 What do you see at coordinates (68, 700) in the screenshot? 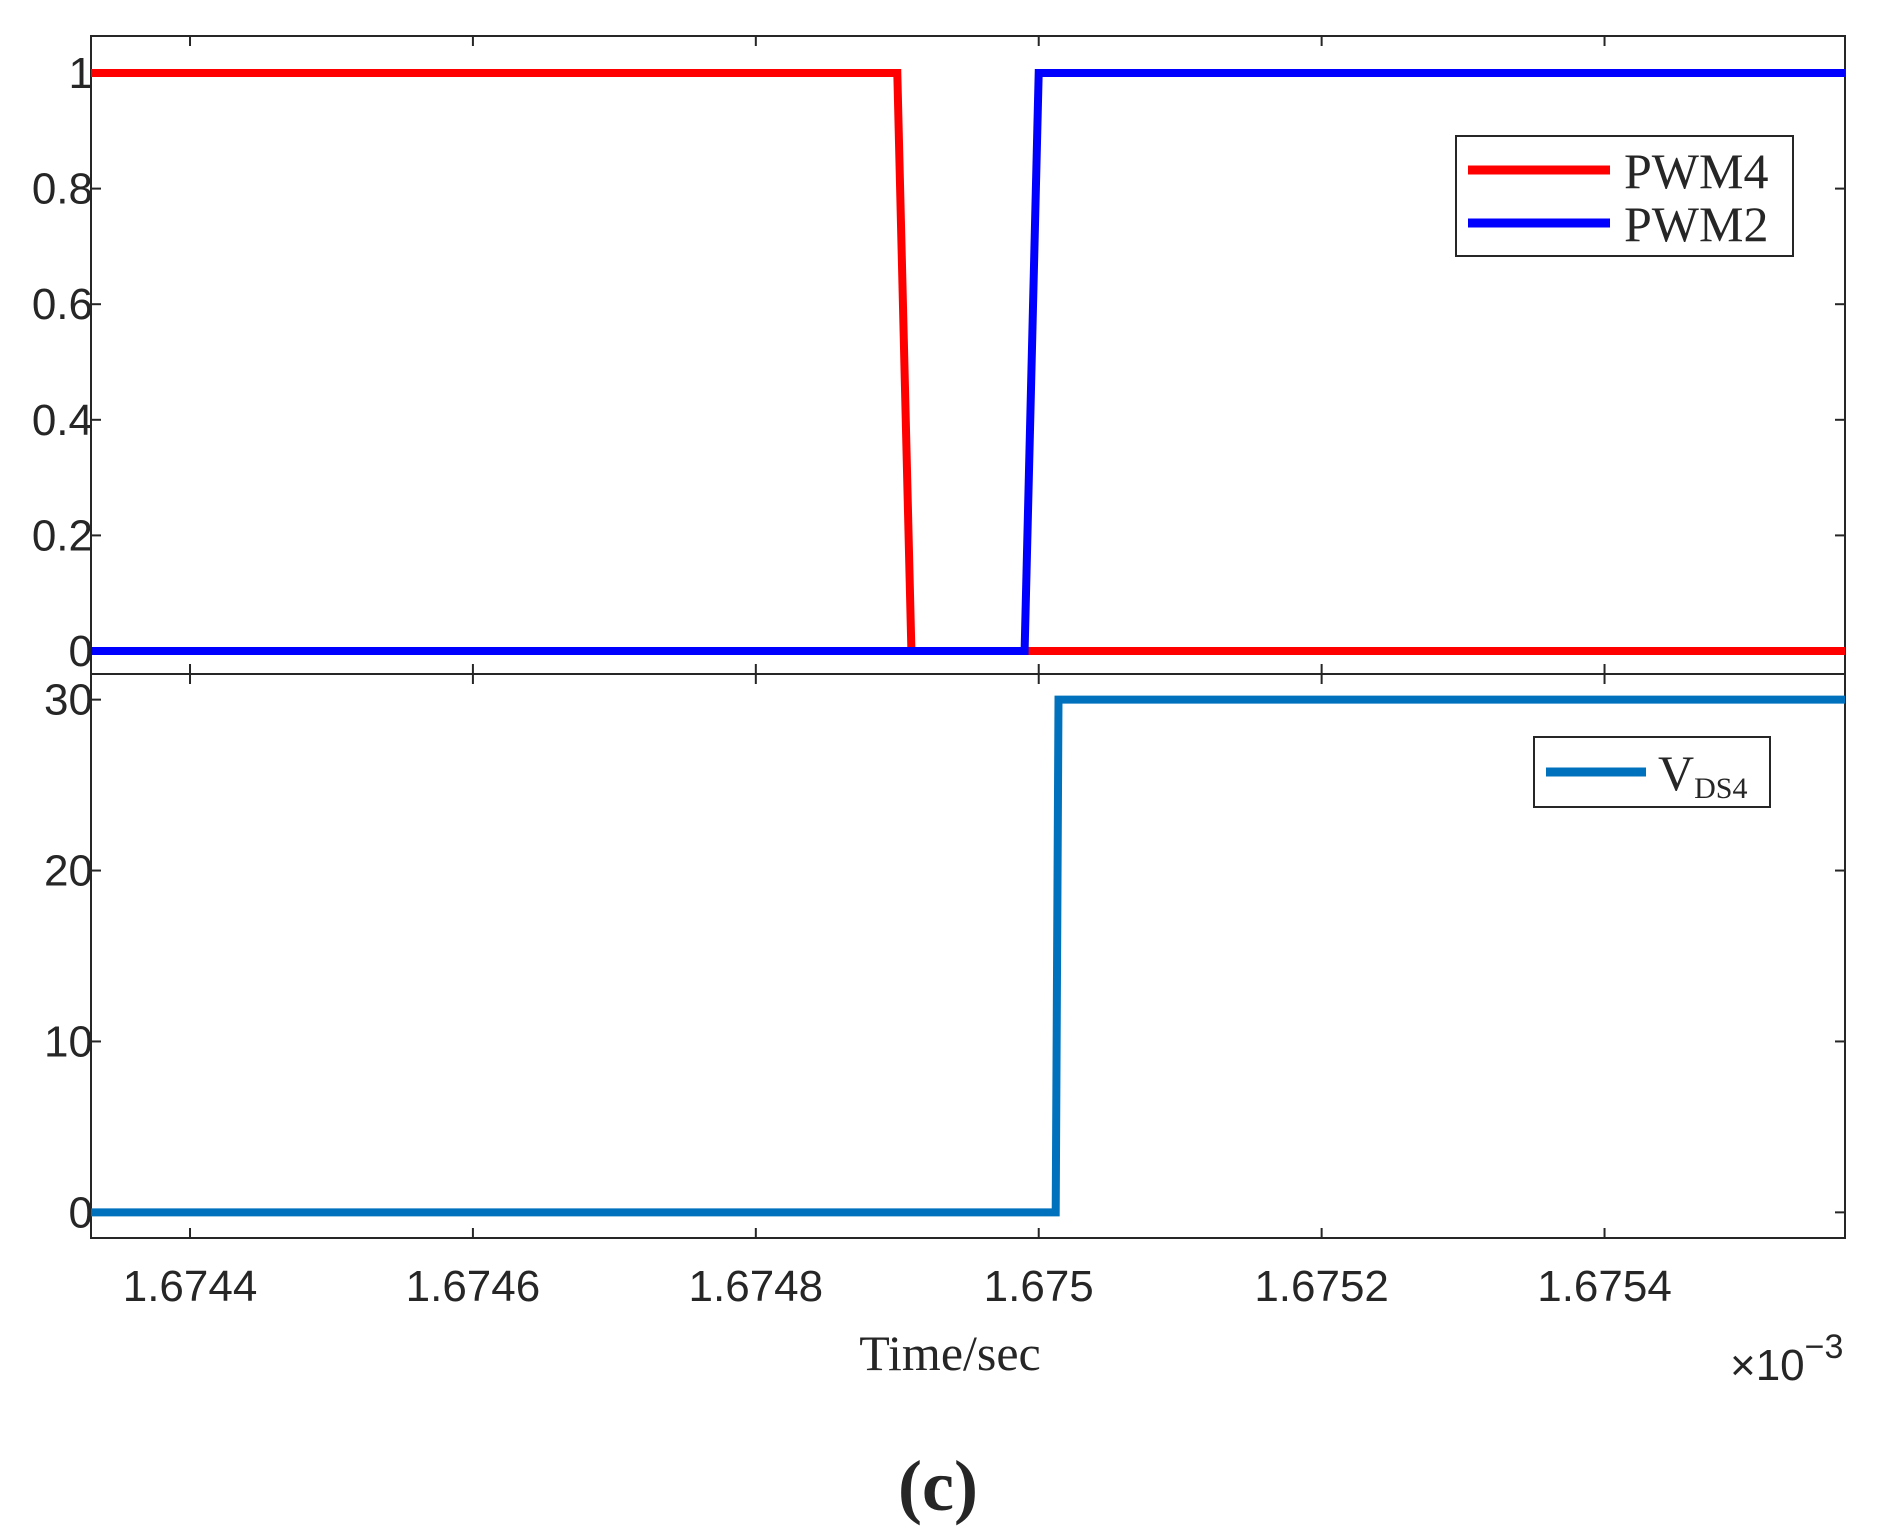
I see `y-tick-label: 30` at bounding box center [68, 700].